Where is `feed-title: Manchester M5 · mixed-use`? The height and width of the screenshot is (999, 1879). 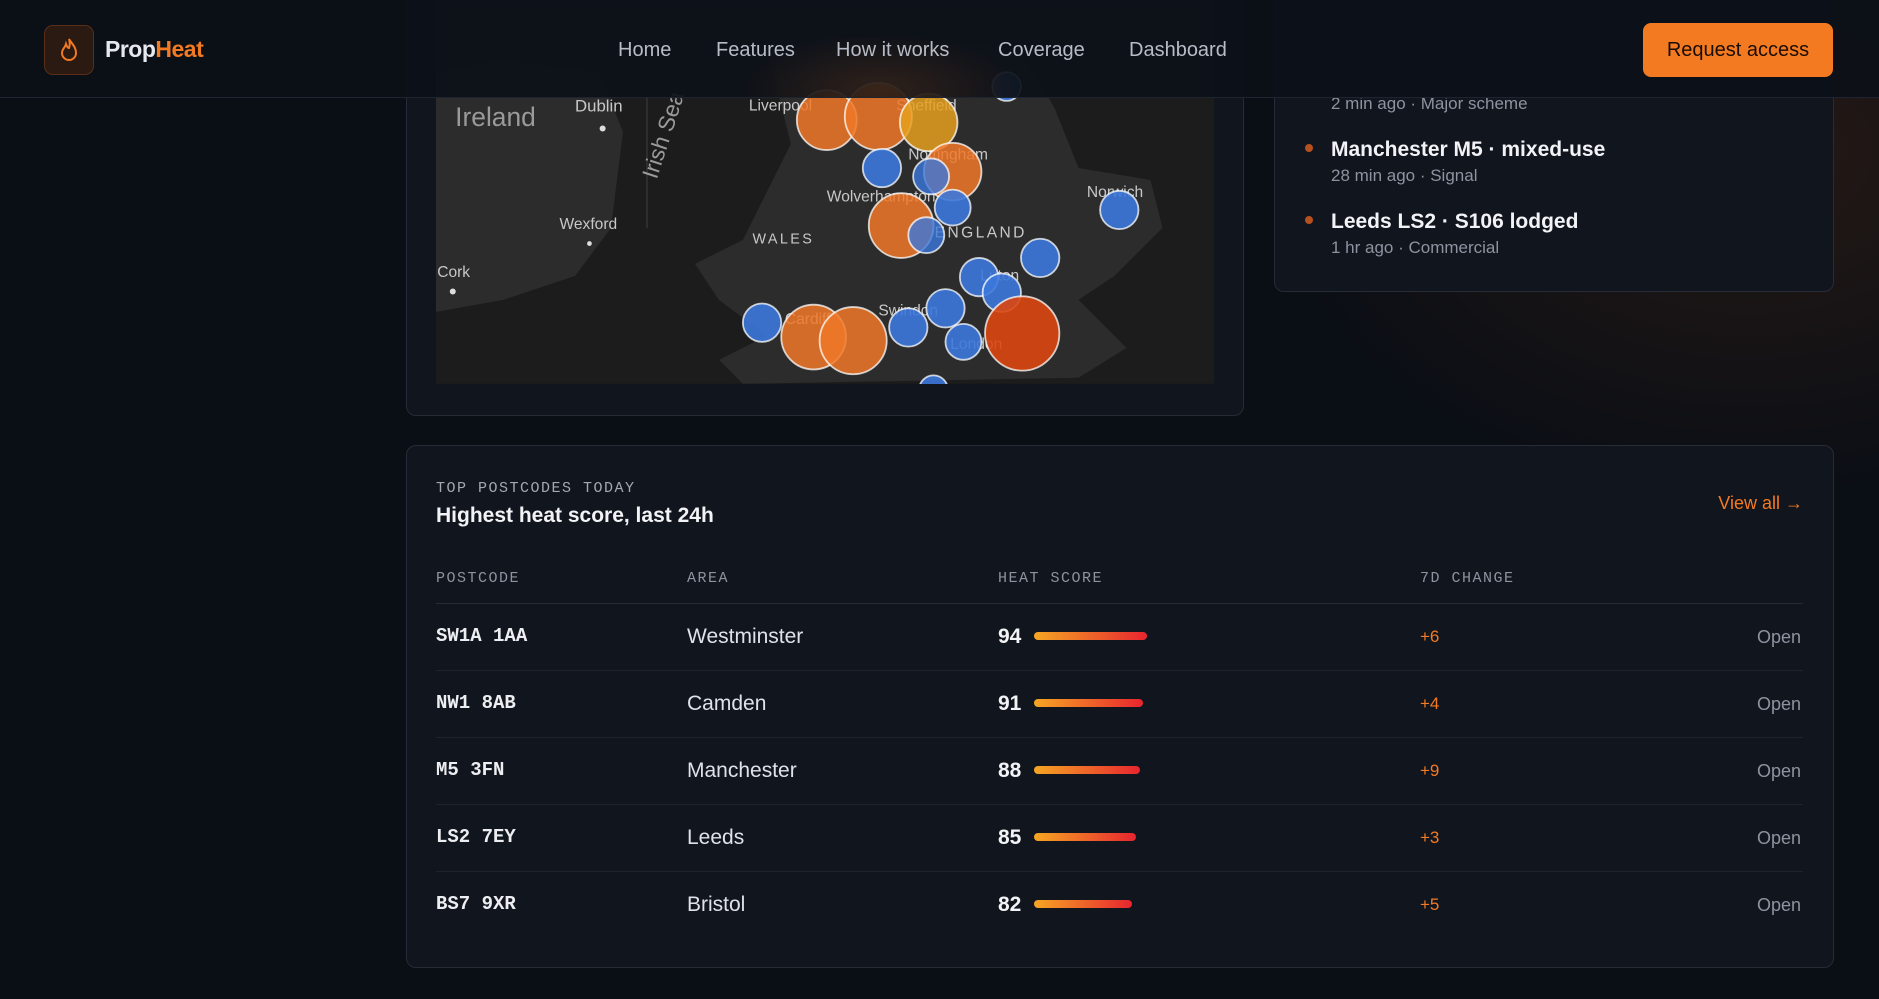 feed-title: Manchester M5 · mixed-use is located at coordinates (1468, 149).